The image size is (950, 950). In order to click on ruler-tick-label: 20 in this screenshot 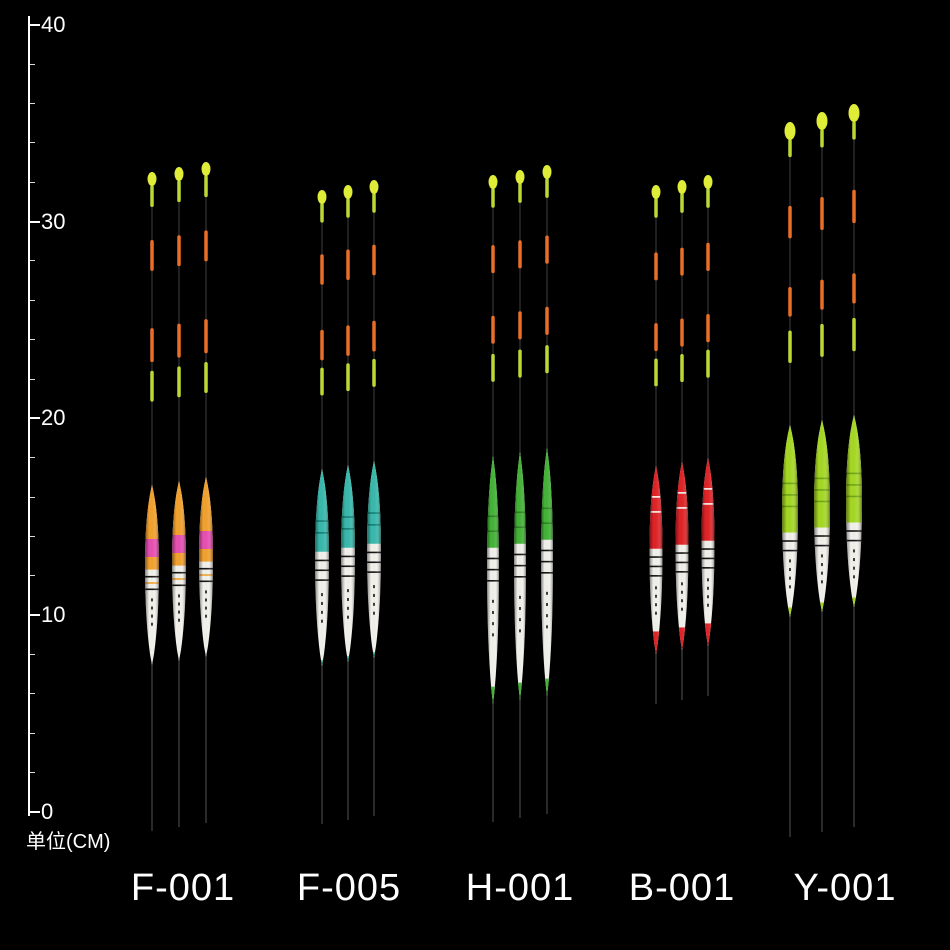, I will do `click(53, 418)`.